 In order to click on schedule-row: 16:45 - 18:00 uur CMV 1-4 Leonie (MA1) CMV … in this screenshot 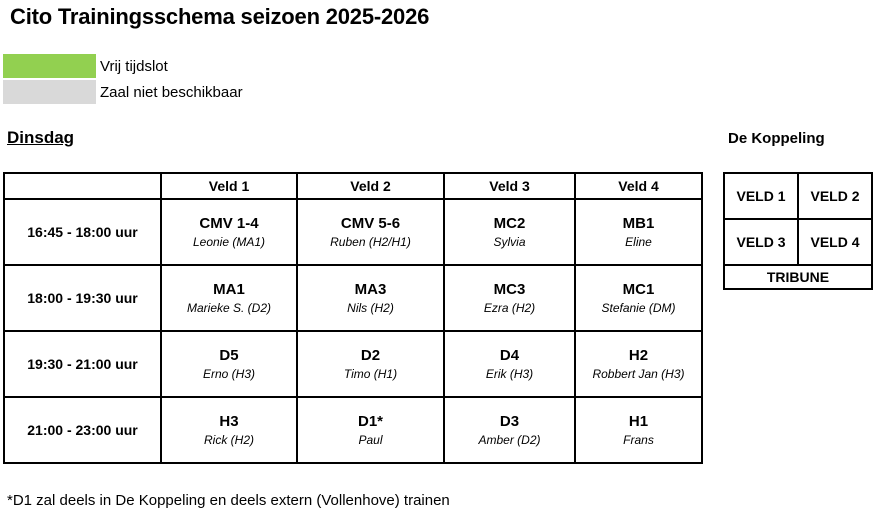, I will do `click(353, 232)`.